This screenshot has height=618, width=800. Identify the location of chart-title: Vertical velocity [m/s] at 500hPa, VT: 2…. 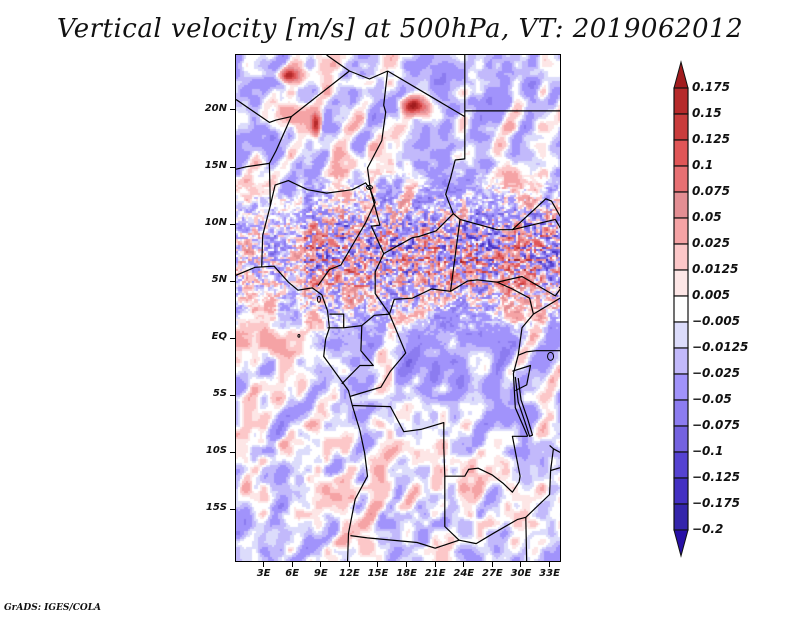
(400, 29).